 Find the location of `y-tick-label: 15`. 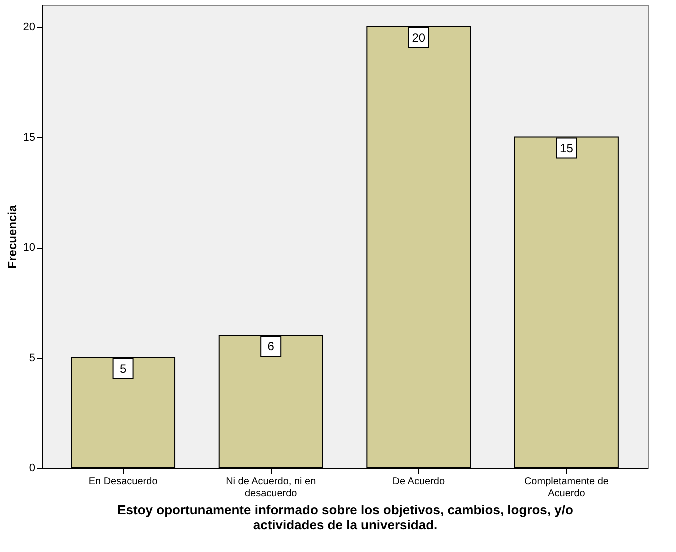

y-tick-label: 15 is located at coordinates (29, 138).